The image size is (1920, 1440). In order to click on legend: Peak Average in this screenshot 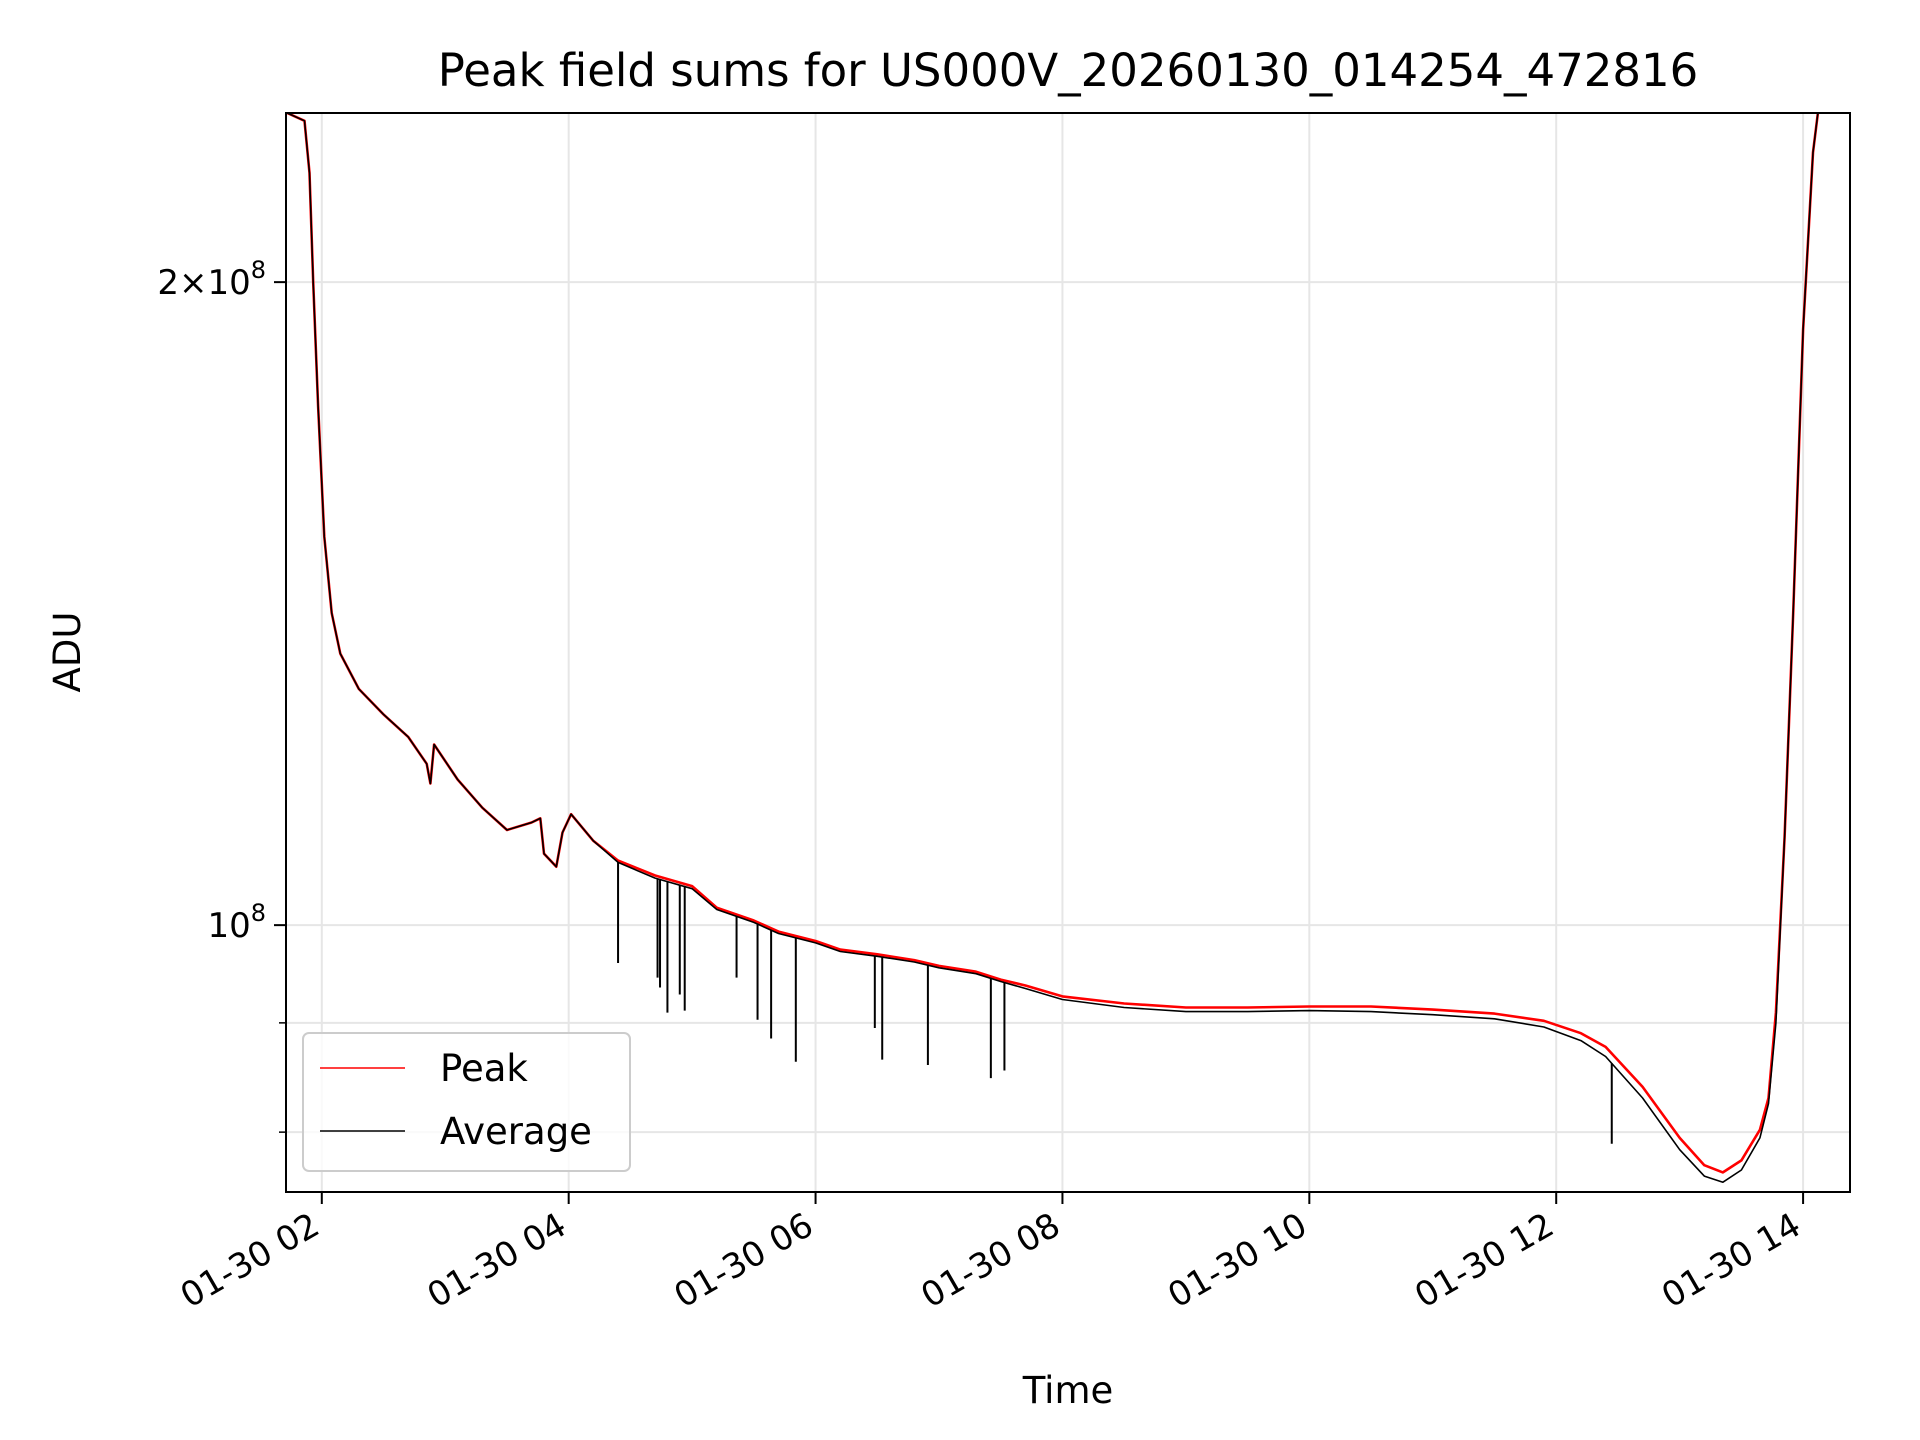, I will do `click(466, 1102)`.